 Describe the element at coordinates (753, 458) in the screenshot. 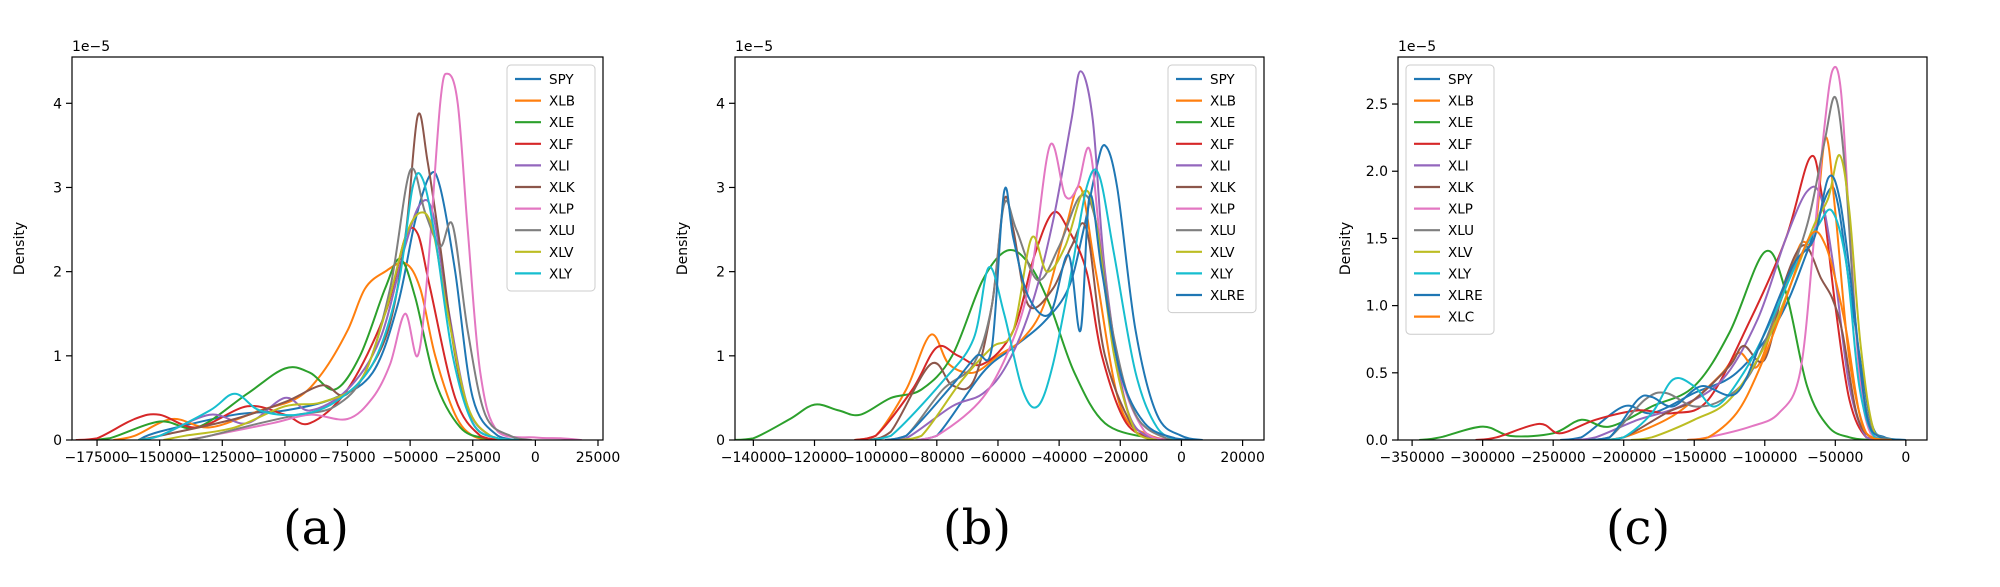

I see `x-tick-label: −140000` at that location.